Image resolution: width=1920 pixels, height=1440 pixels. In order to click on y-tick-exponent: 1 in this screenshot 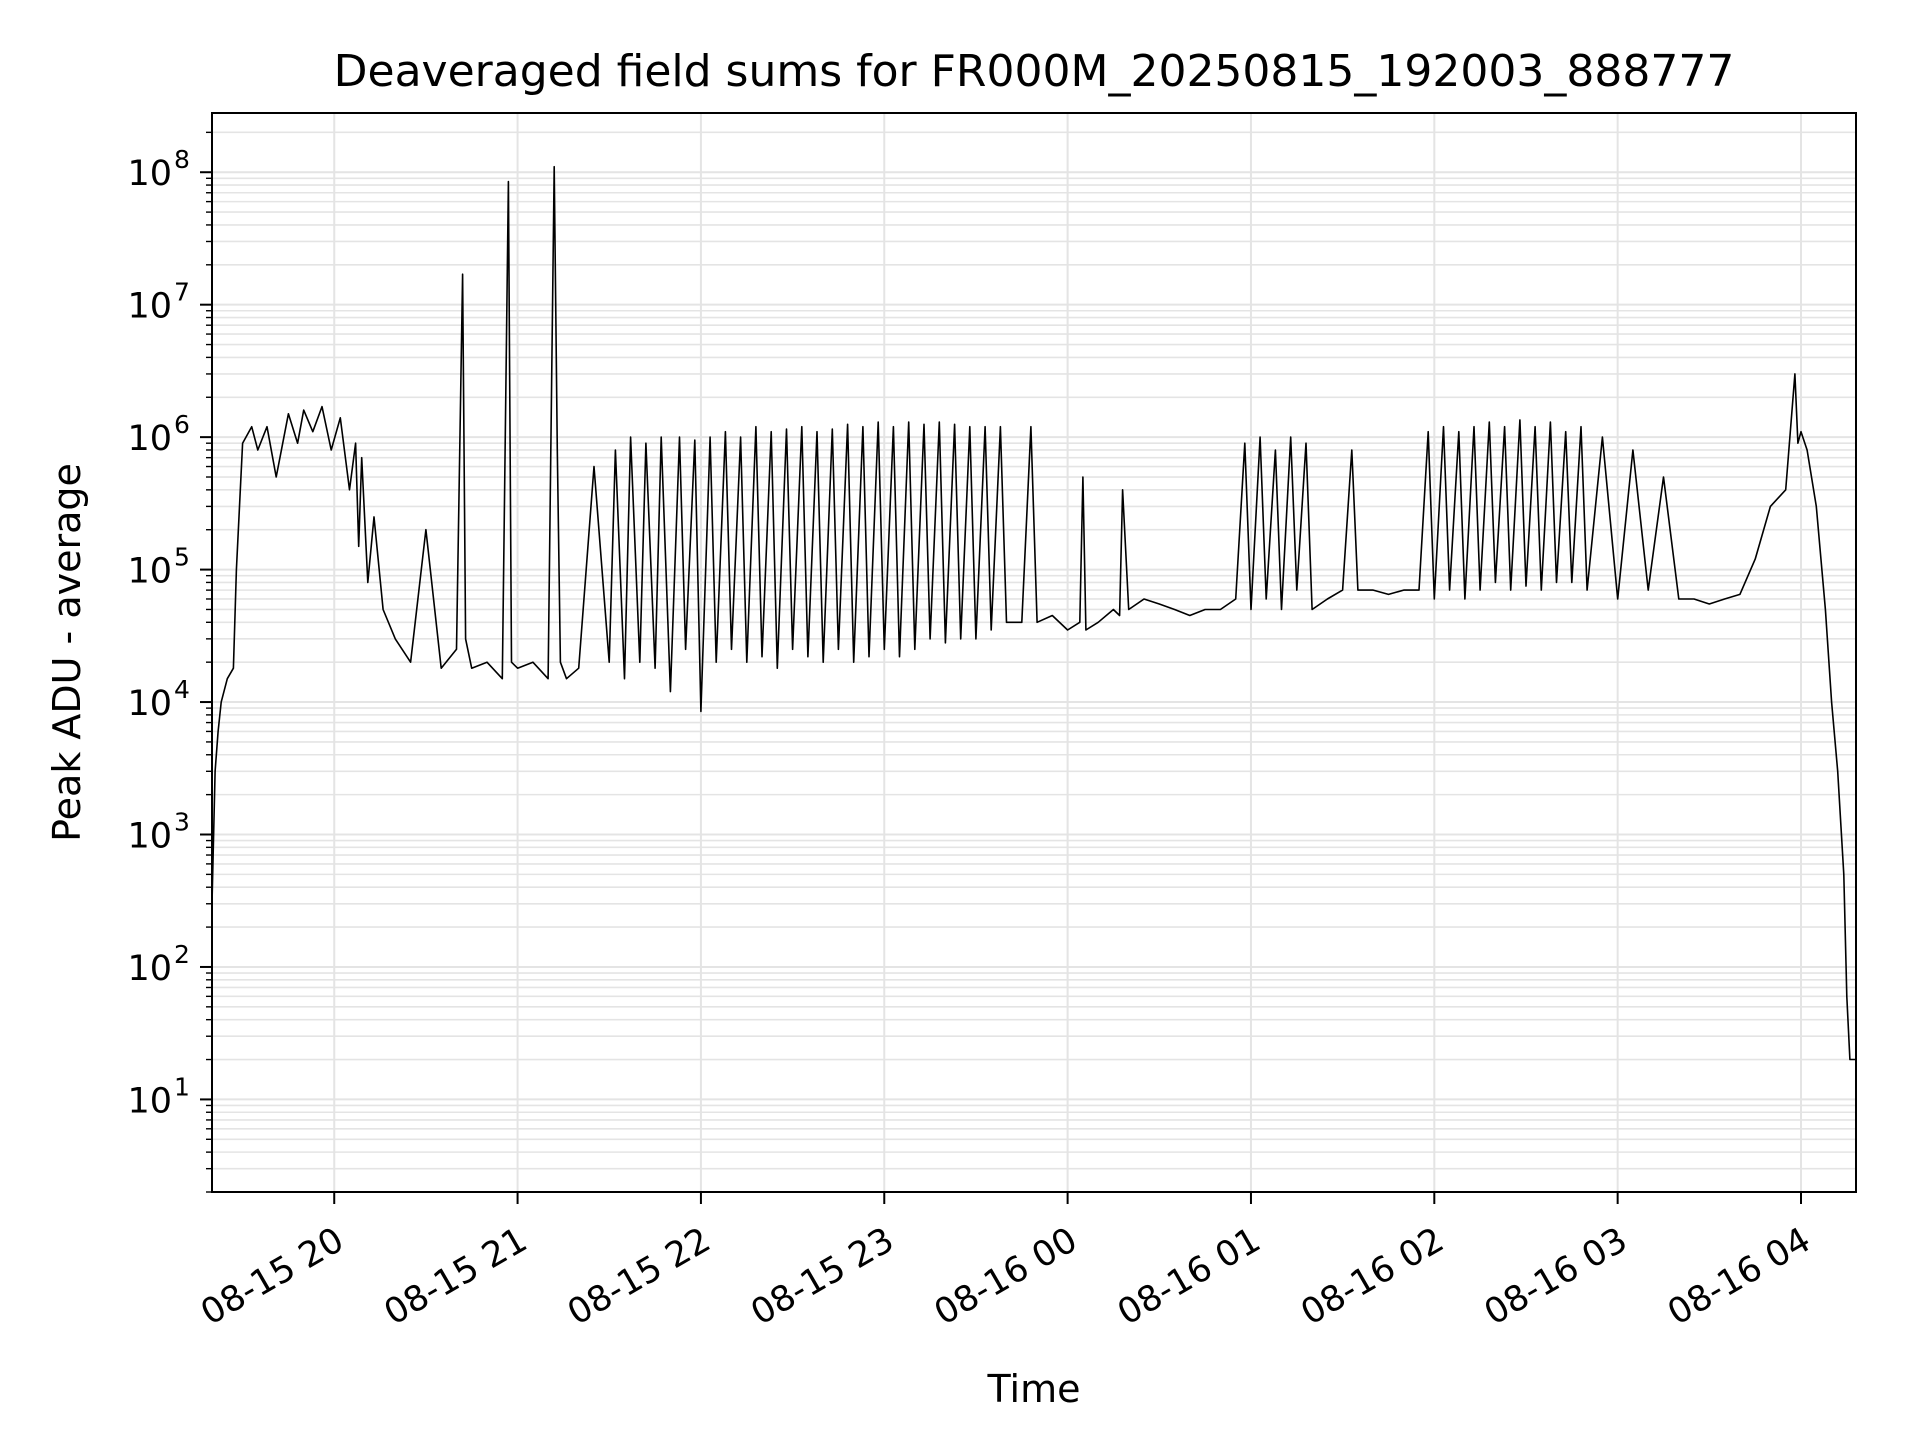, I will do `click(182, 1086)`.